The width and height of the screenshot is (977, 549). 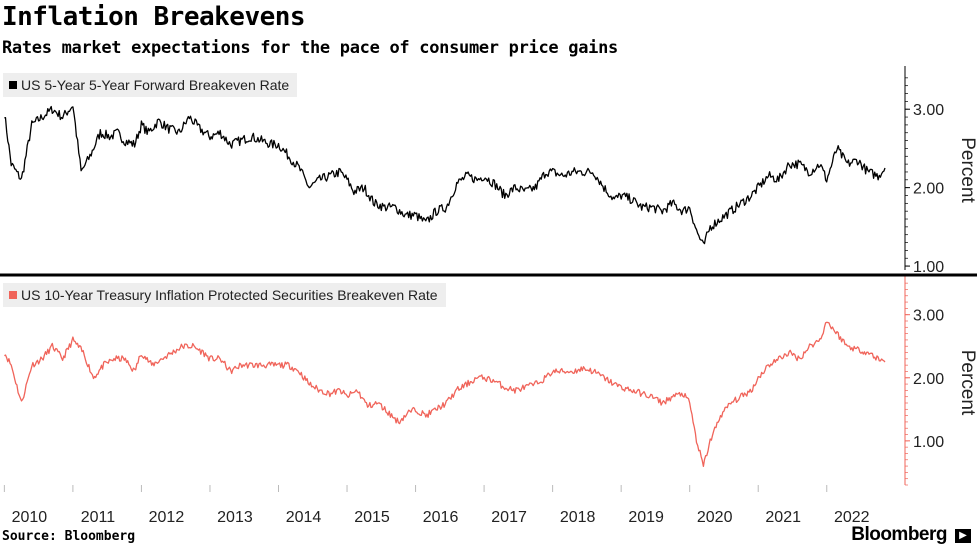 What do you see at coordinates (372, 517) in the screenshot?
I see `x-tick-label: 2015` at bounding box center [372, 517].